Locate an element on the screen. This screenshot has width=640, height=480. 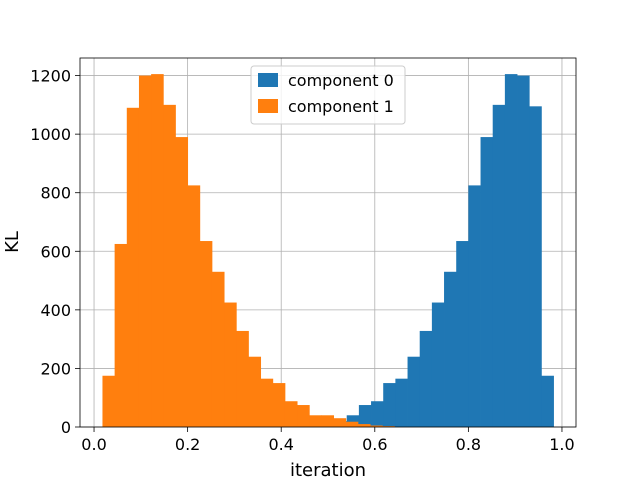
y-axis-label: KL is located at coordinates (12, 242).